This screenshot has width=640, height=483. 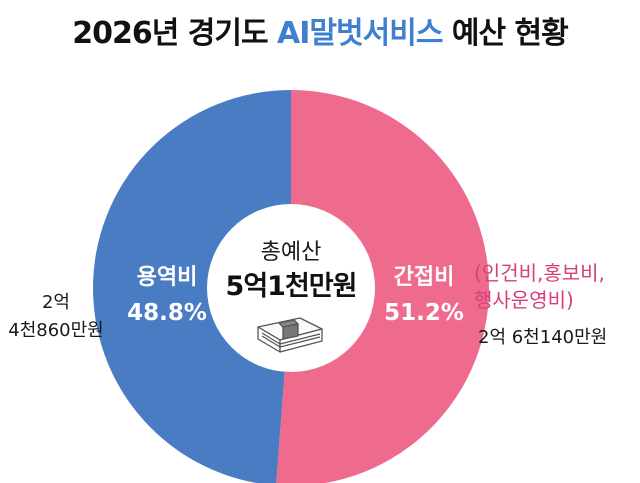 I want to click on note-indirect-line-2: 행사운영비), so click(x=524, y=300).